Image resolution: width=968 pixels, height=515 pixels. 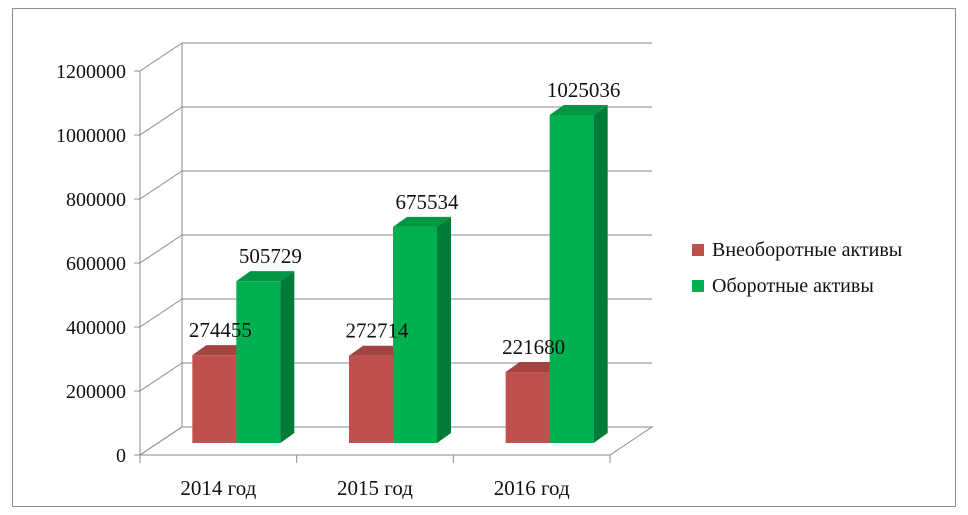 What do you see at coordinates (584, 90) in the screenshot?
I see `data-label: 1025036` at bounding box center [584, 90].